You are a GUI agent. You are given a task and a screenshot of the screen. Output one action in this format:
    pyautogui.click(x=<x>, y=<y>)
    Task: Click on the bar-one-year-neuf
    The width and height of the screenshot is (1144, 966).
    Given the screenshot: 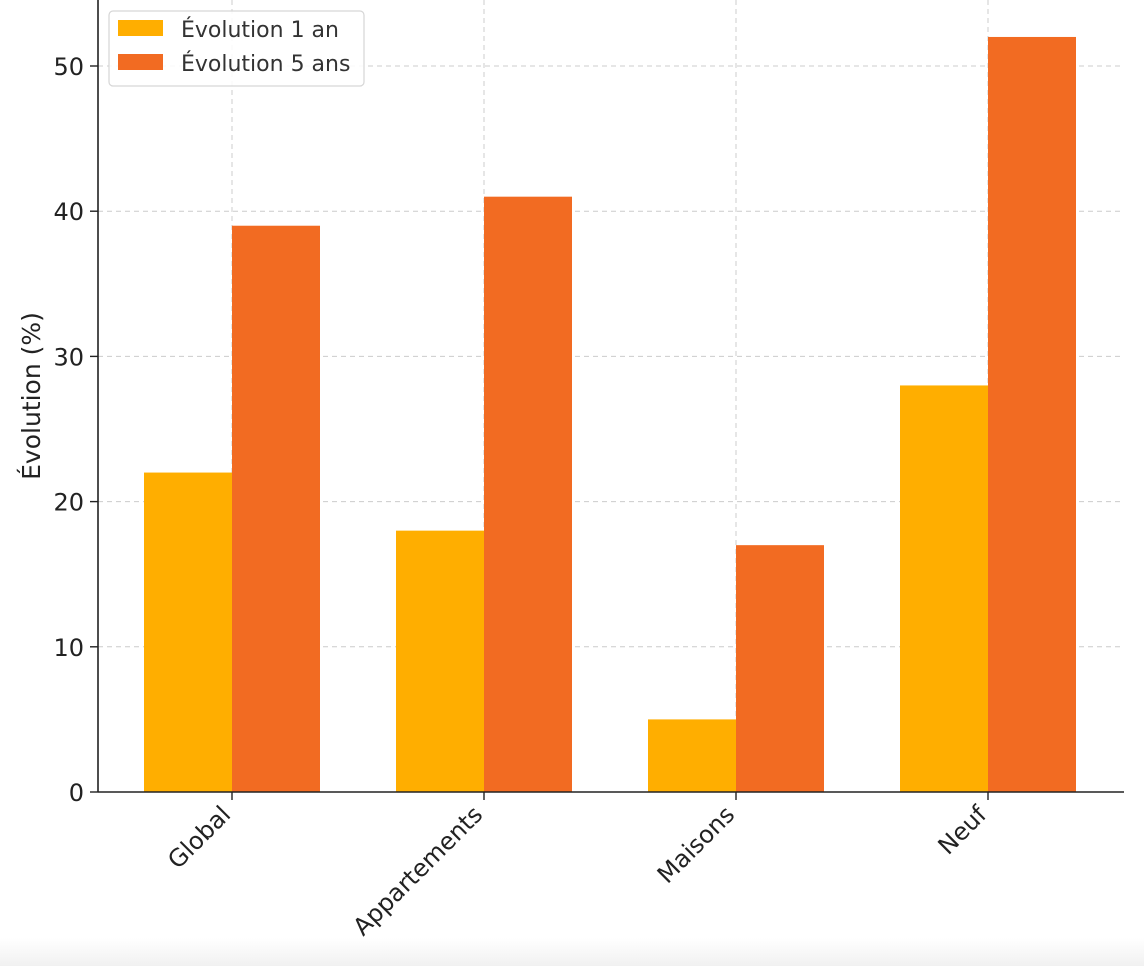 What is the action you would take?
    pyautogui.click(x=944, y=588)
    